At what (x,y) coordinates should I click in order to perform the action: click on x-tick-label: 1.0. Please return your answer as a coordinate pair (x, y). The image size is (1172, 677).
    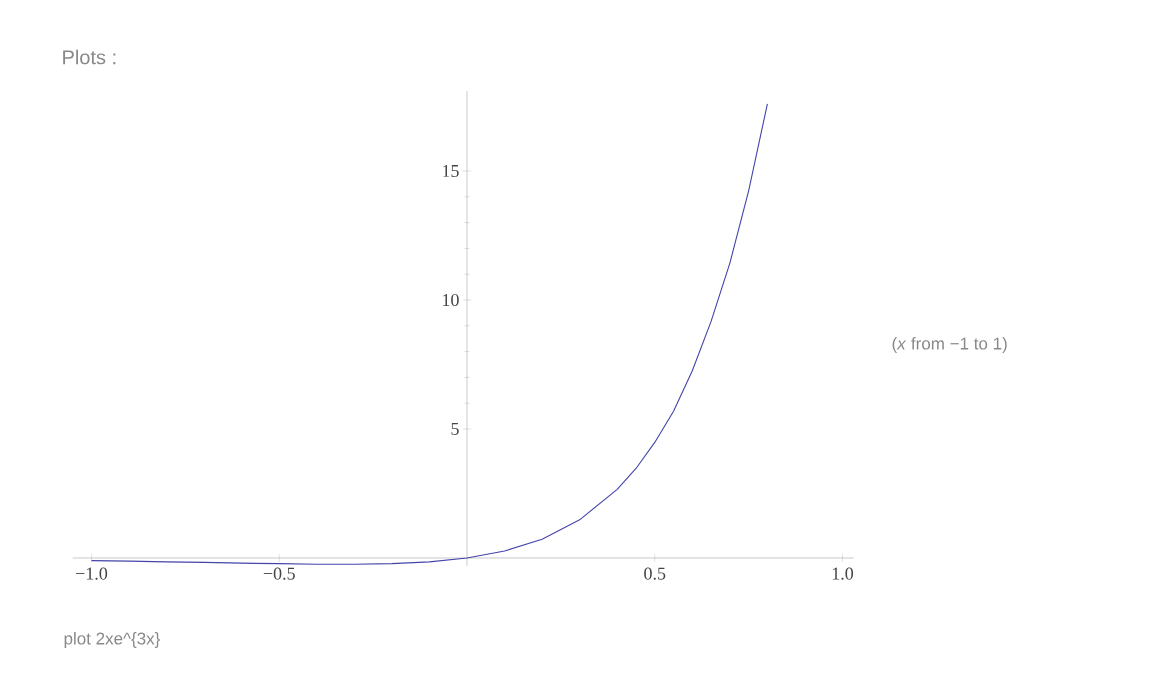
    Looking at the image, I should click on (843, 573).